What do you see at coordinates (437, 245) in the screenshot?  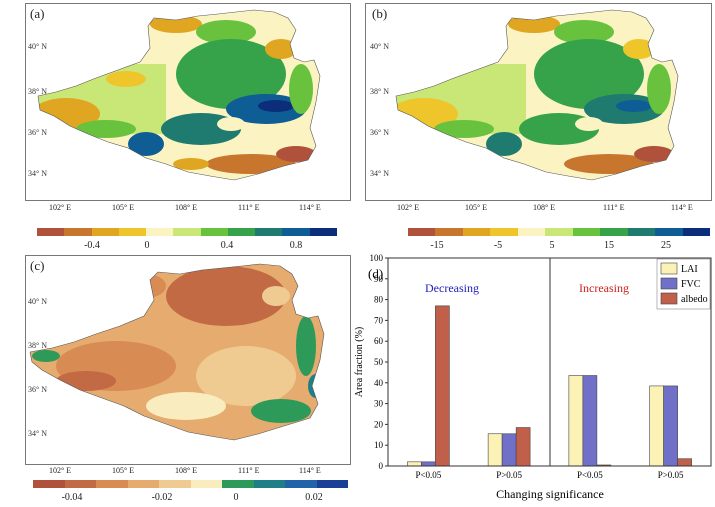 I see `colorbar-label: -15` at bounding box center [437, 245].